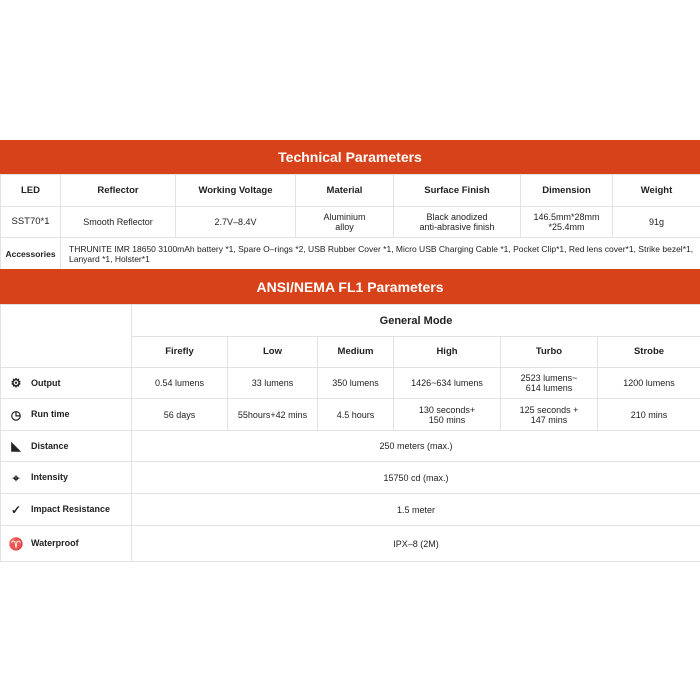 This screenshot has width=700, height=700. I want to click on row-label: ♈ Waterproof, so click(66, 543).